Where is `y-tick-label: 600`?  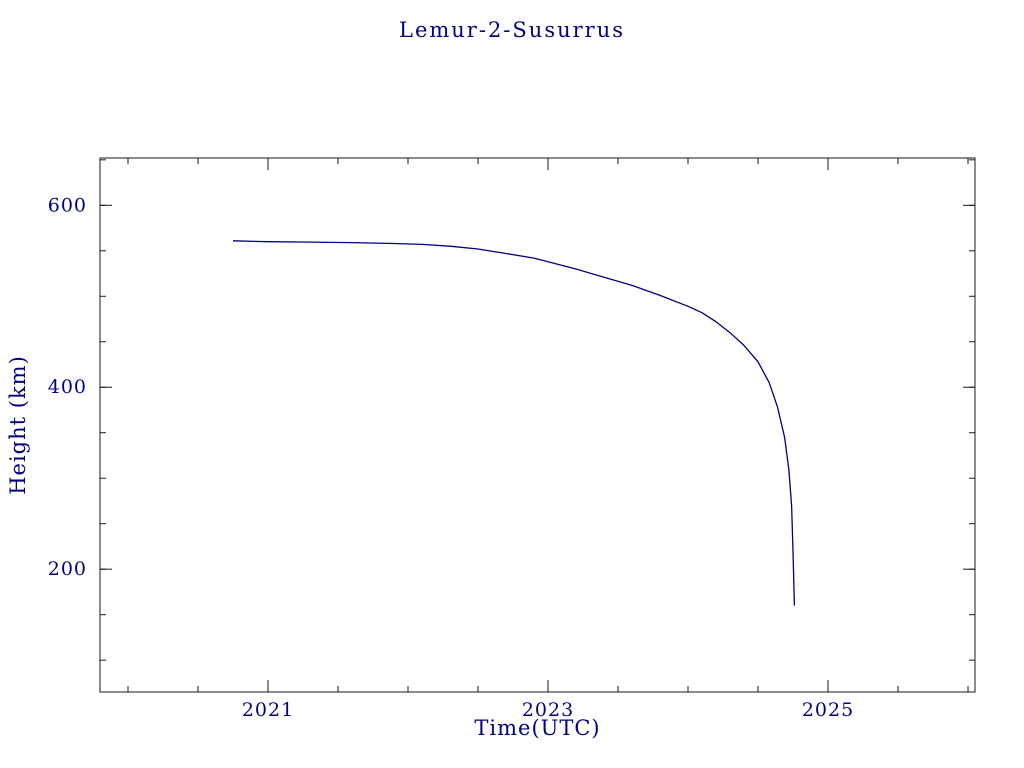 y-tick-label: 600 is located at coordinates (67, 205).